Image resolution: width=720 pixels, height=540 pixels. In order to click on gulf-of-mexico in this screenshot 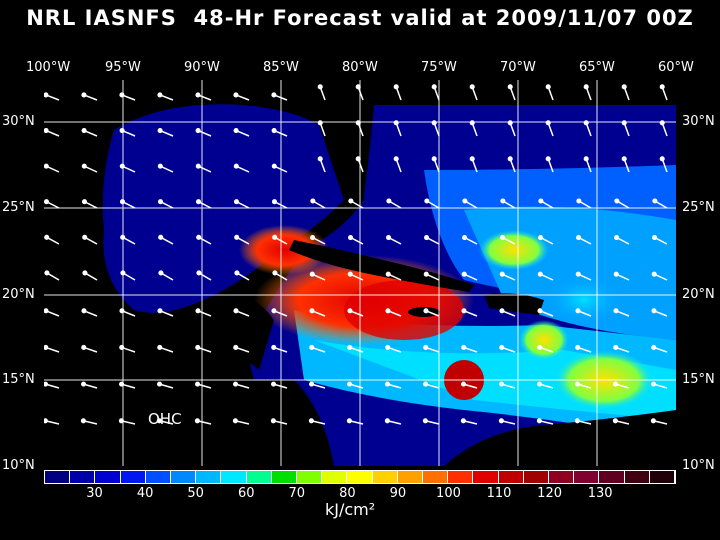, I will do `click(223, 208)`.